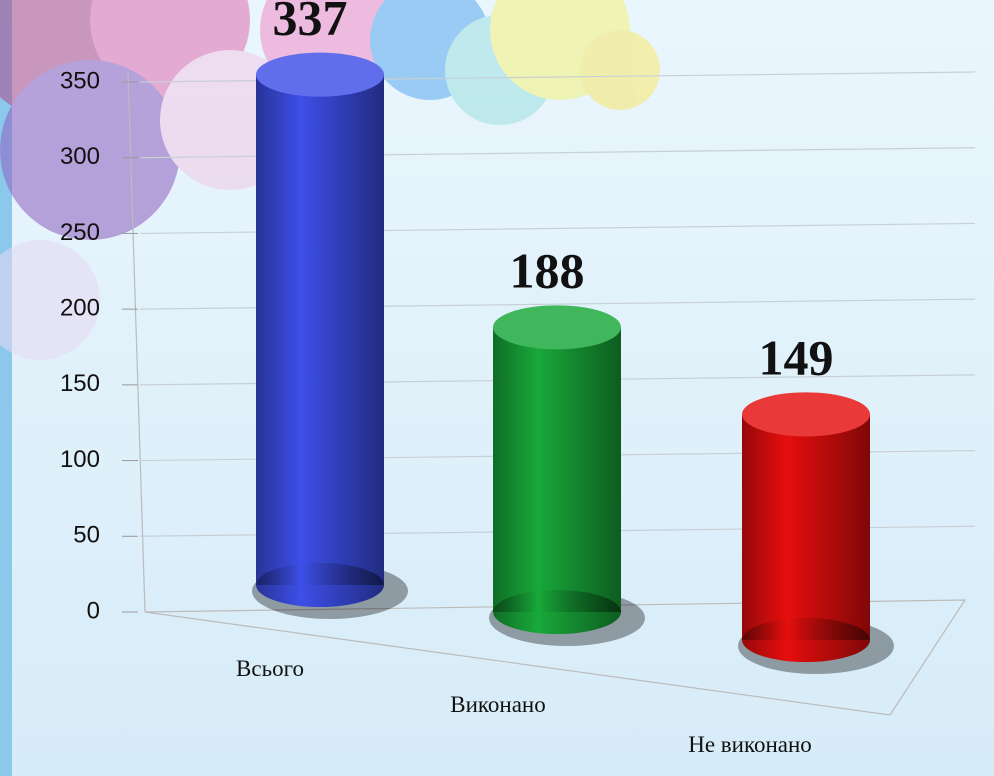  What do you see at coordinates (80, 80) in the screenshot?
I see `y-tick-label: 350` at bounding box center [80, 80].